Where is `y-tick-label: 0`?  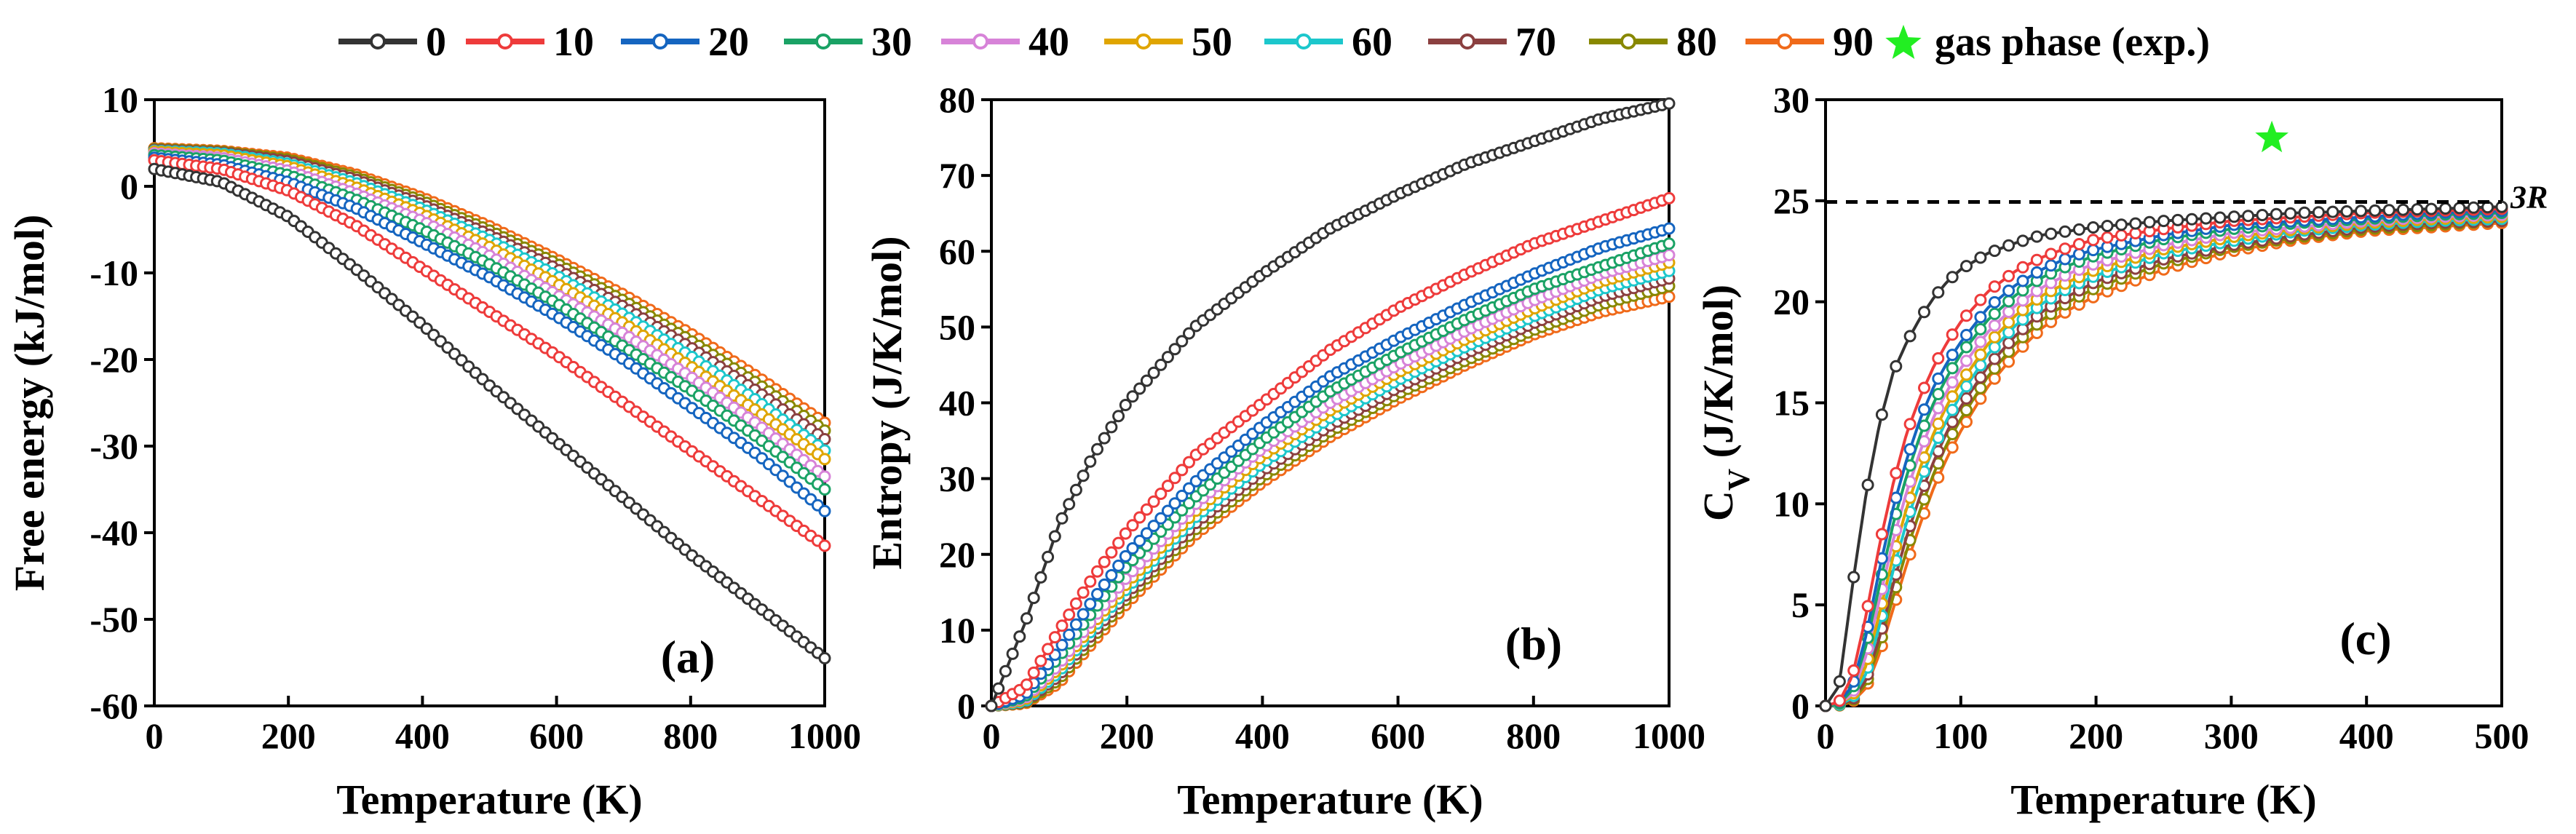
y-tick-label: 0 is located at coordinates (129, 186).